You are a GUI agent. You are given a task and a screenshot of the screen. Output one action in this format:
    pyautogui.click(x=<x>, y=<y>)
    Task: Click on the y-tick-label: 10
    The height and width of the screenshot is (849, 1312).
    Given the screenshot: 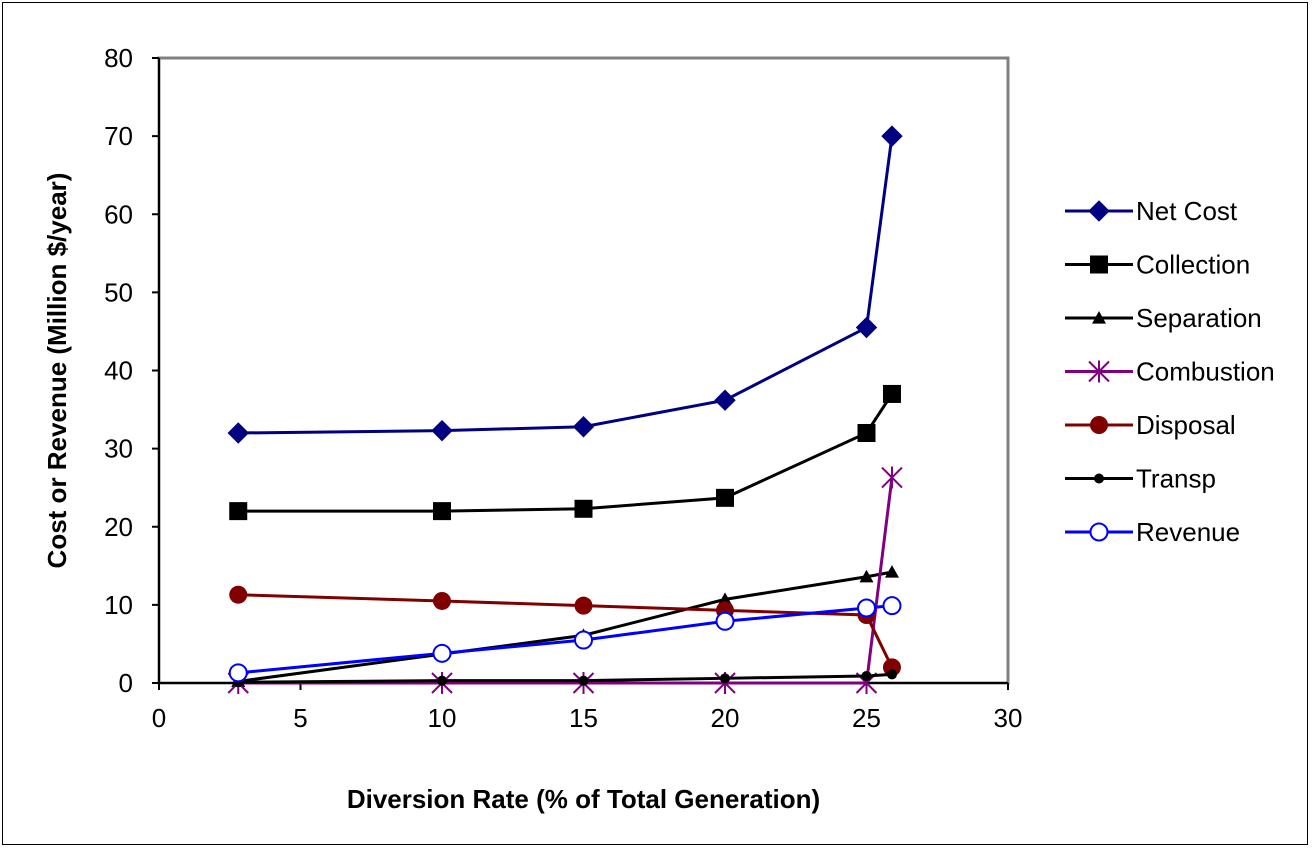 What is the action you would take?
    pyautogui.click(x=118, y=605)
    